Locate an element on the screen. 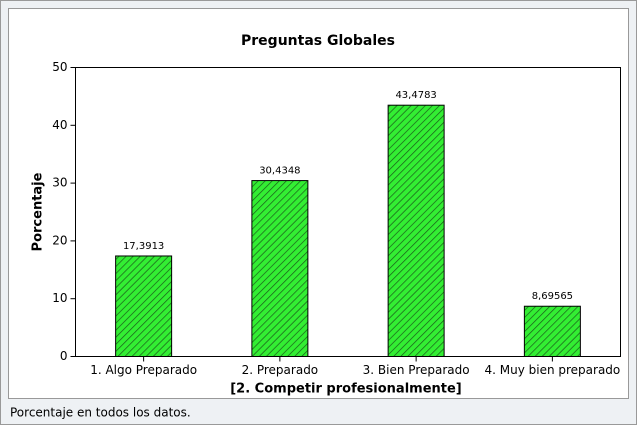 The image size is (637, 425). data-label: 30,4348 is located at coordinates (279, 171).